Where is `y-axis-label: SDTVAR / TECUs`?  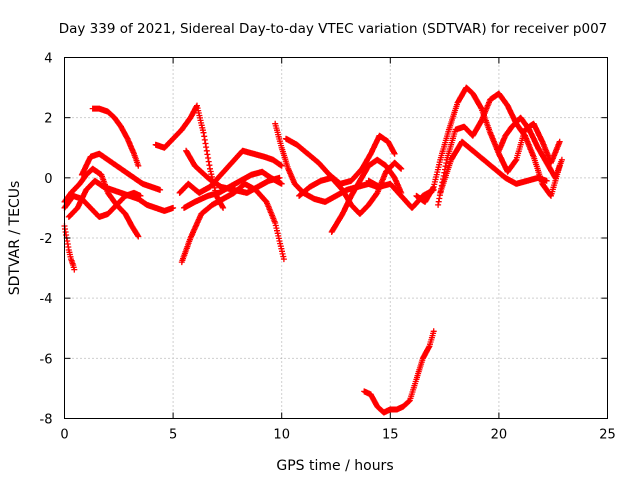 y-axis-label: SDTVAR / TECUs is located at coordinates (15, 238).